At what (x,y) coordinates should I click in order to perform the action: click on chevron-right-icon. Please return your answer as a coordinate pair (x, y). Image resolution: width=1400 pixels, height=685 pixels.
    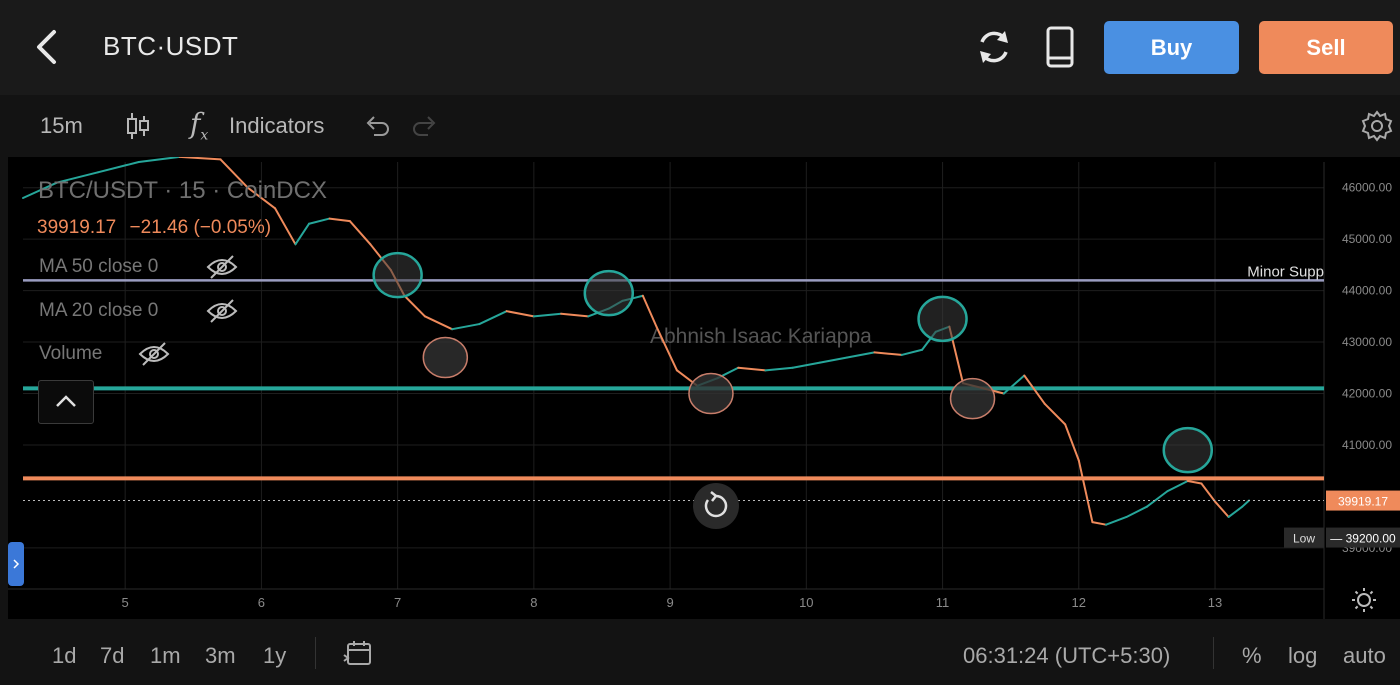
    Looking at the image, I should click on (16, 564).